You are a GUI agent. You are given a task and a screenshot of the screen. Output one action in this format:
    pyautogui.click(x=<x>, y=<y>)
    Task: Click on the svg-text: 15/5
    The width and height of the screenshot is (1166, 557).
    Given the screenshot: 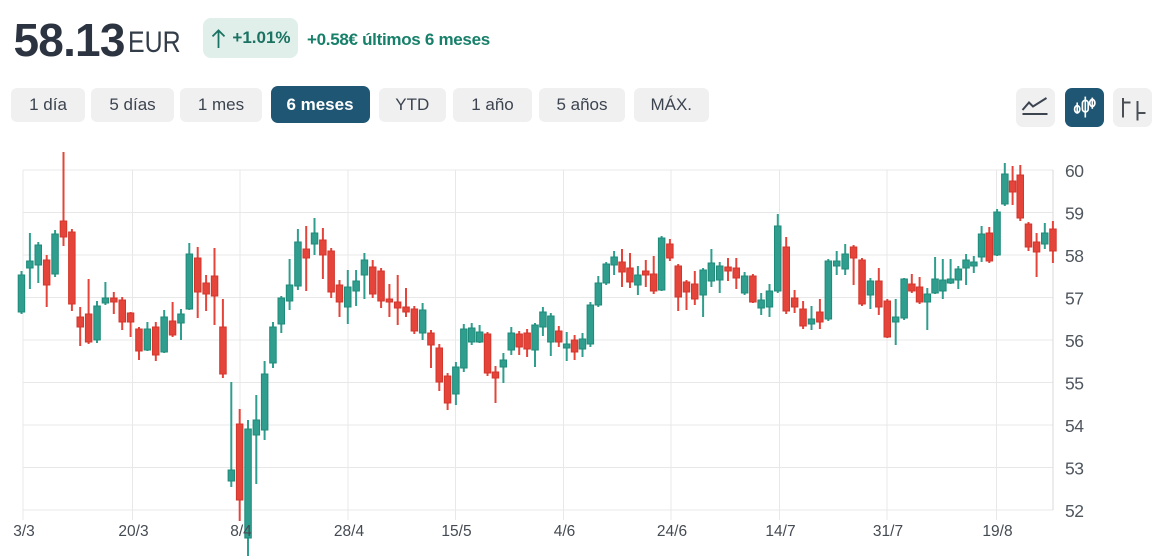 What is the action you would take?
    pyautogui.click(x=456, y=531)
    